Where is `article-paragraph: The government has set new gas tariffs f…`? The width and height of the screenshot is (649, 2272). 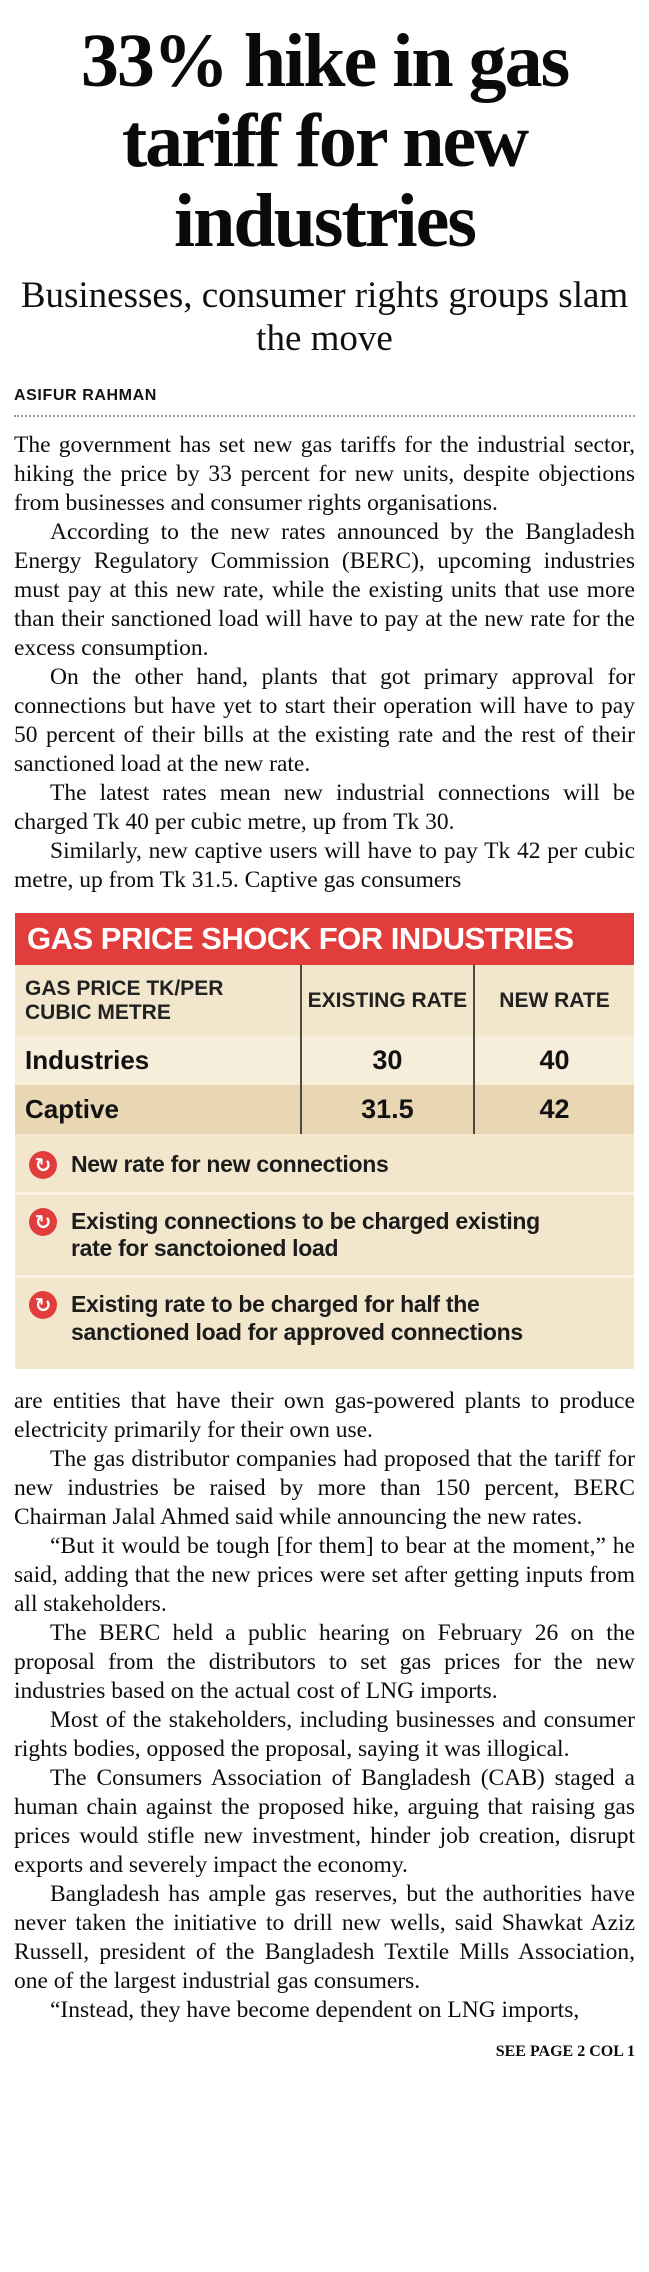 article-paragraph: The government has set new gas tariffs f… is located at coordinates (324, 474).